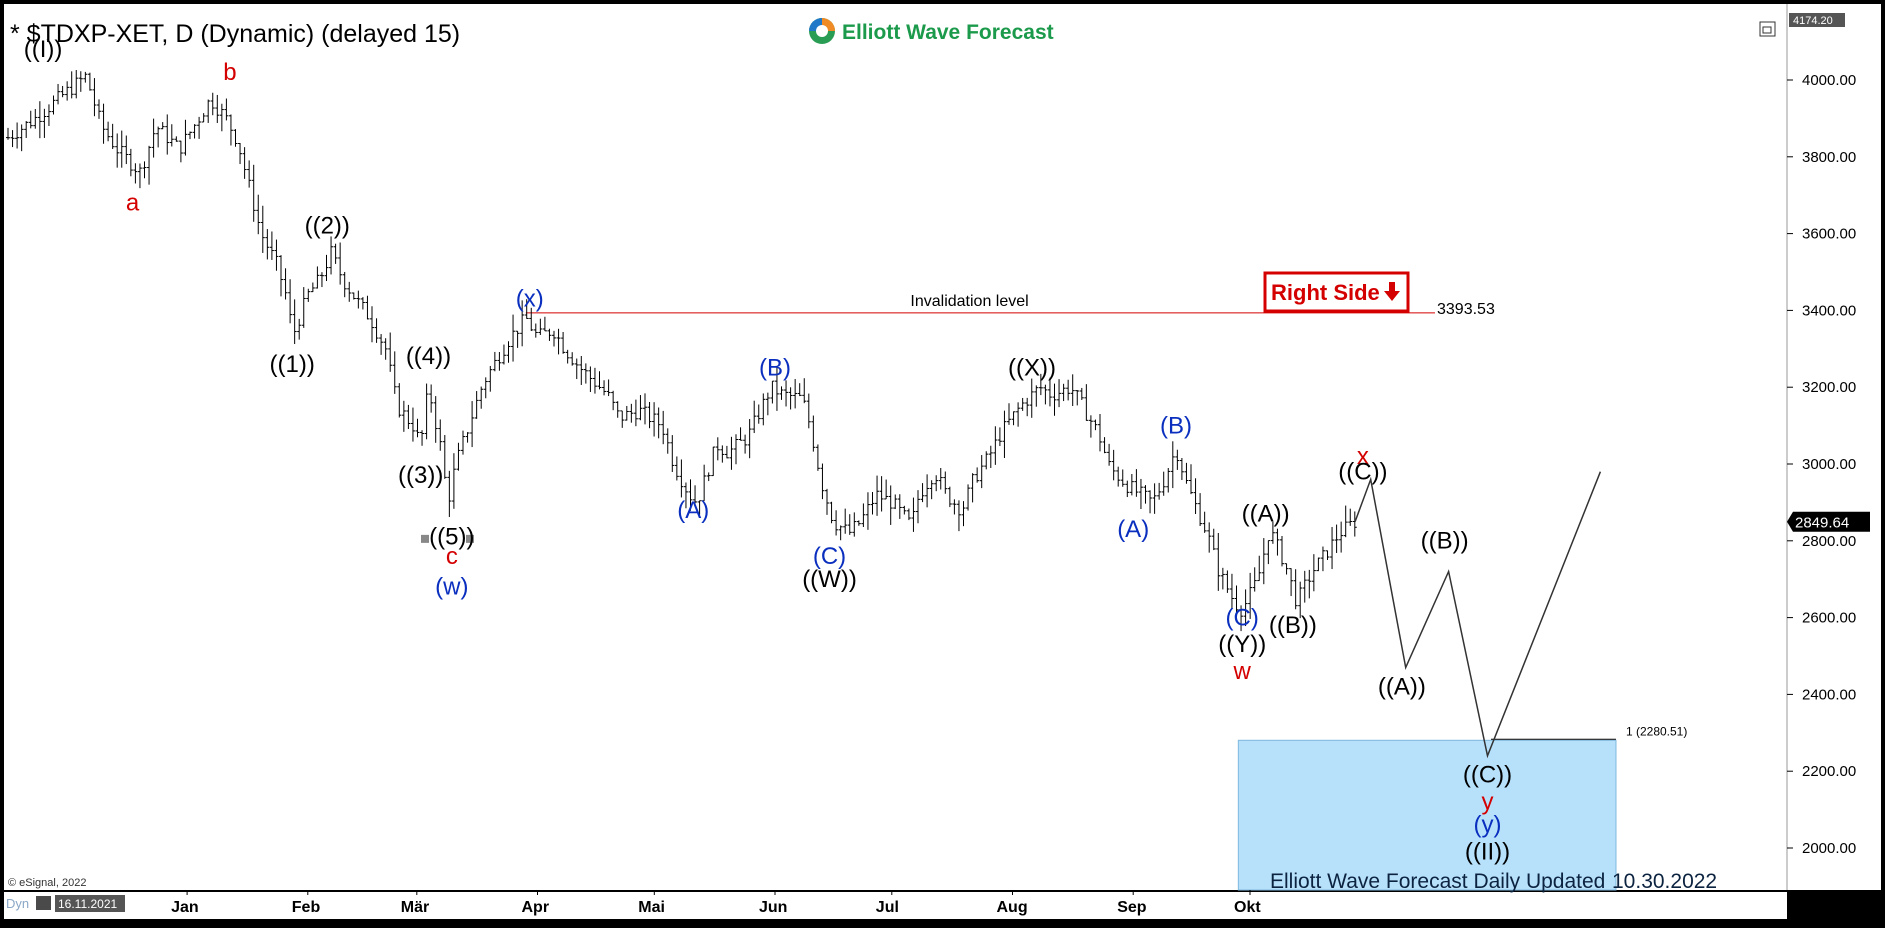  I want to click on wave-label: ((W)), so click(829, 579).